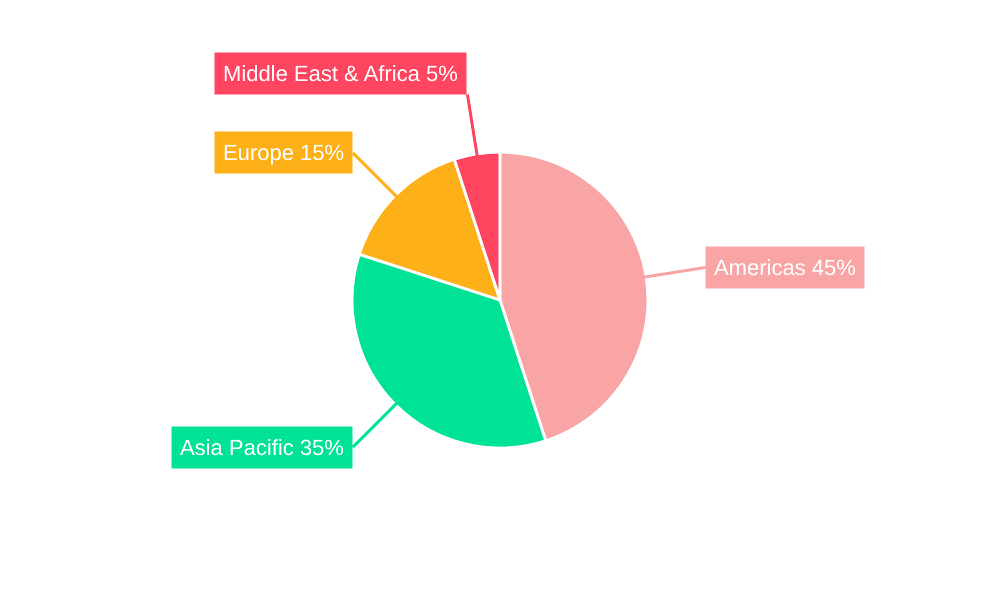 Image resolution: width=1000 pixels, height=600 pixels. I want to click on slice-label: Middle East & Africa 5%, so click(340, 73).